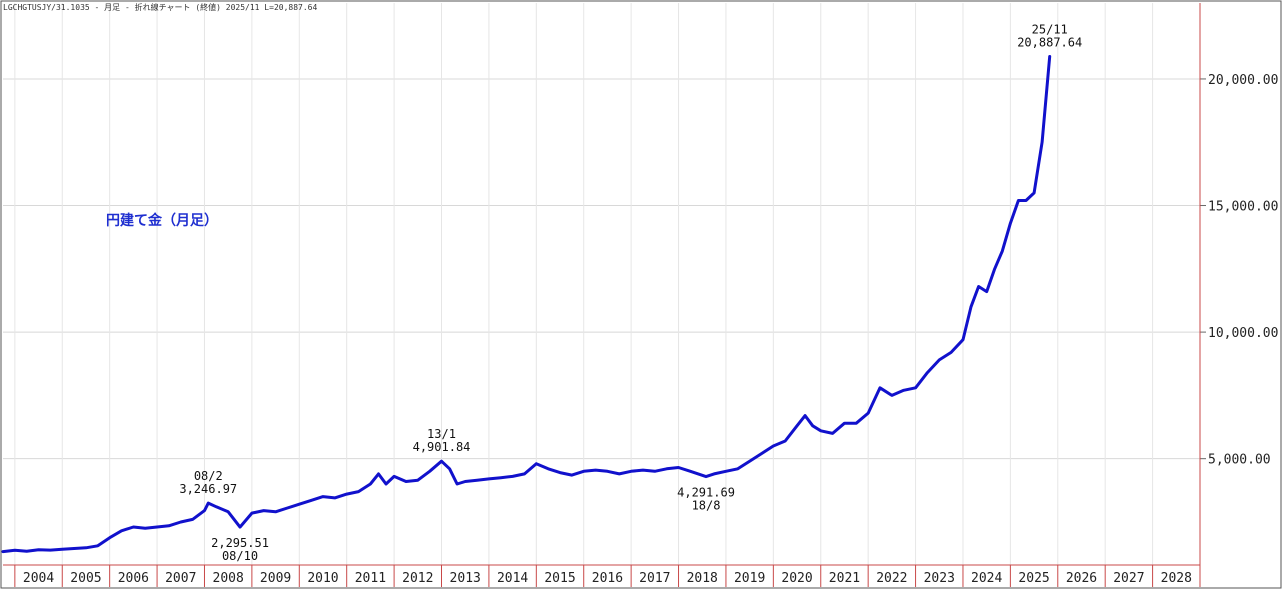 This screenshot has height=593, width=1282. Describe the element at coordinates (1176, 578) in the screenshot. I see `x-tick-label: 2028` at that location.